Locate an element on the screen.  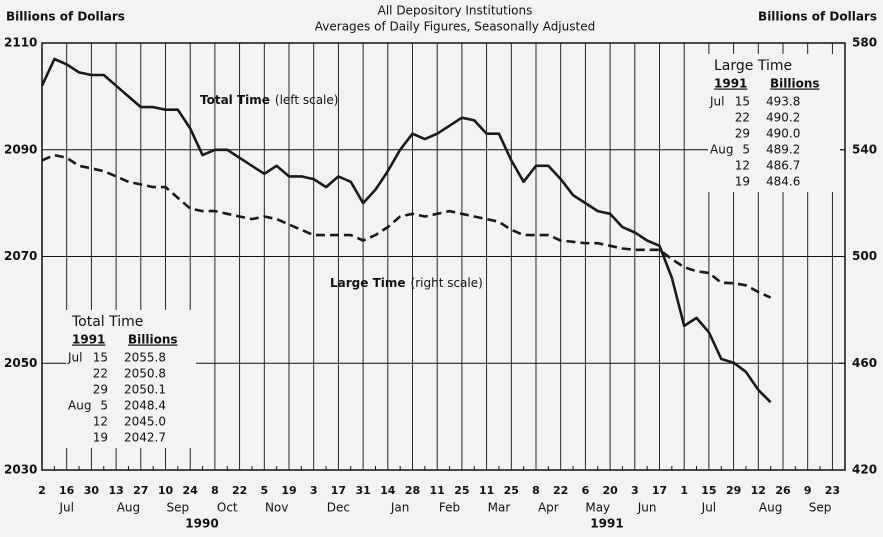
month-label: Dec is located at coordinates (338, 508).